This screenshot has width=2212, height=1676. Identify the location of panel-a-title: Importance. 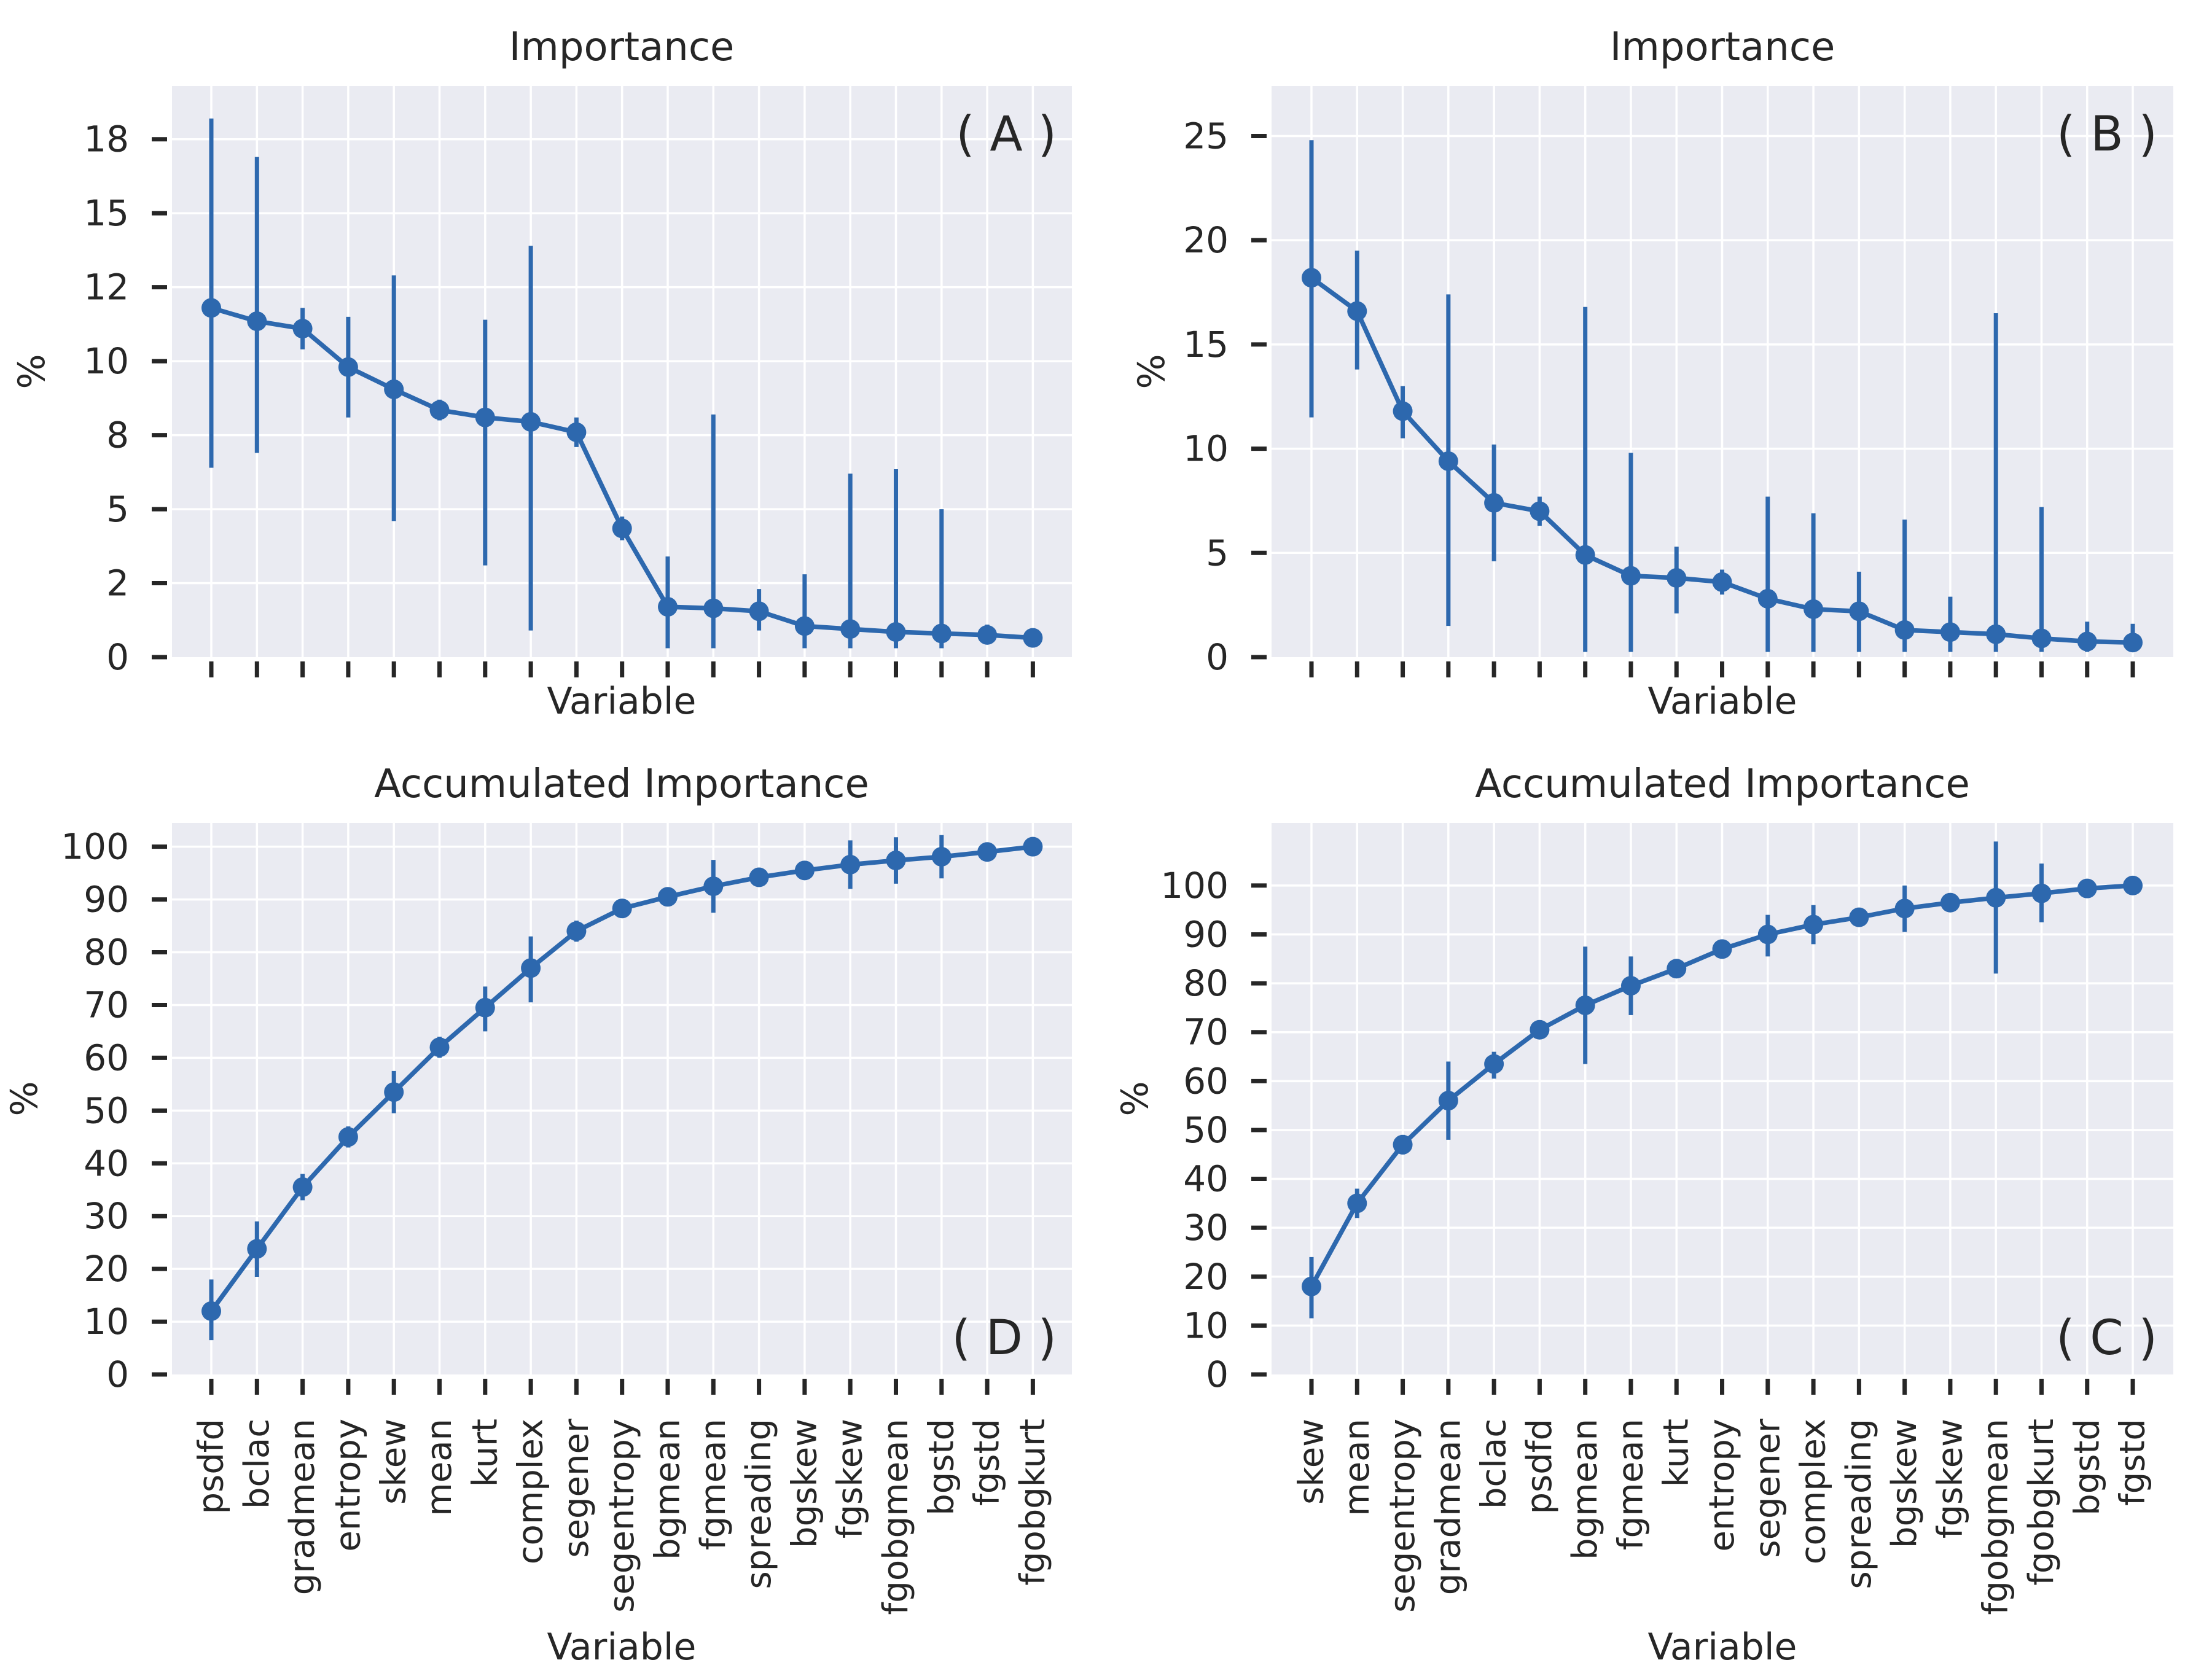
(622, 47).